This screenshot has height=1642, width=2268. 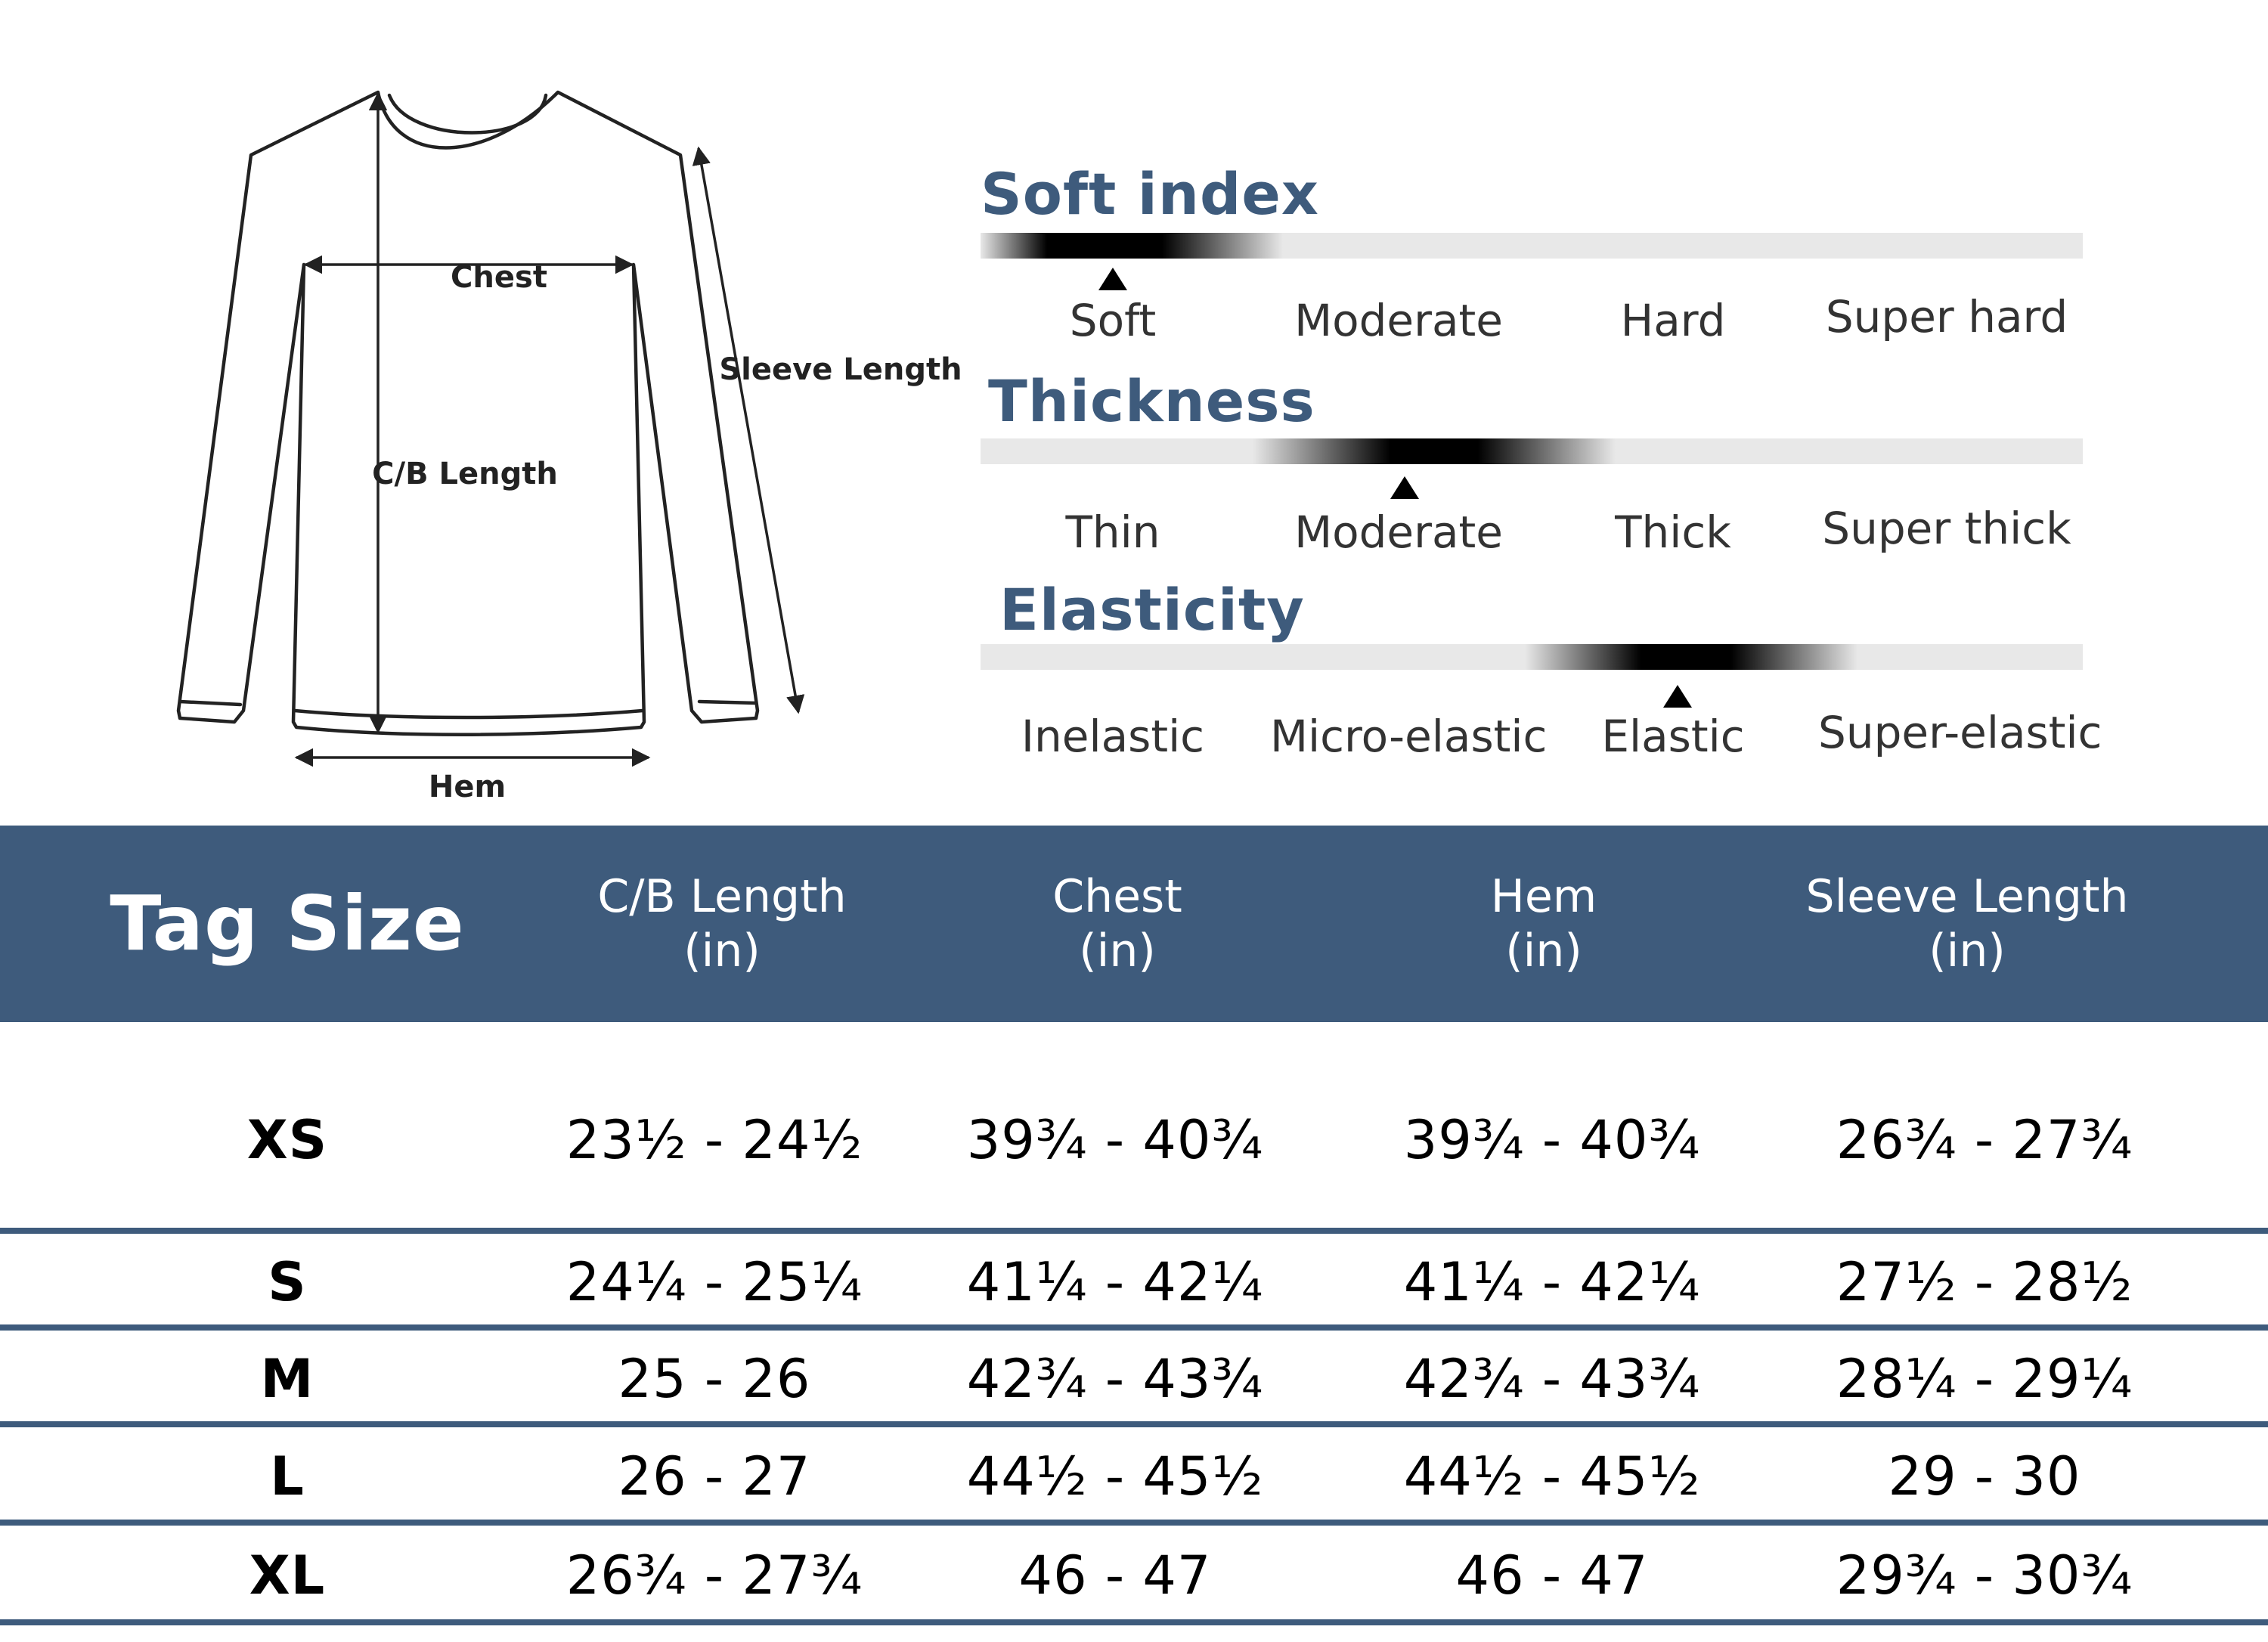 I want to click on hem-label: Hem, so click(x=468, y=787).